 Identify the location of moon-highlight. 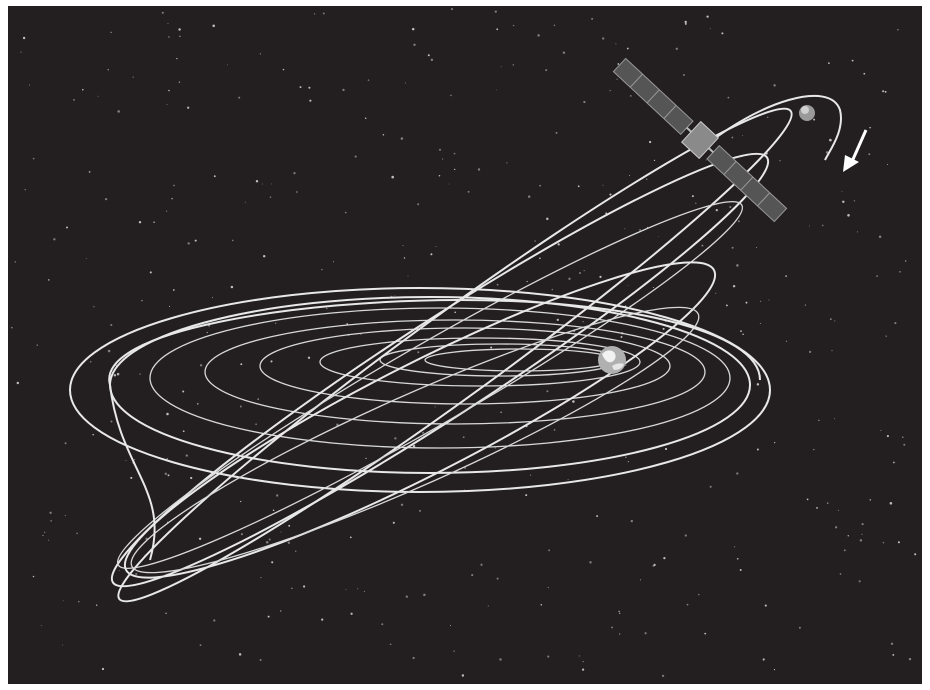
(805, 110).